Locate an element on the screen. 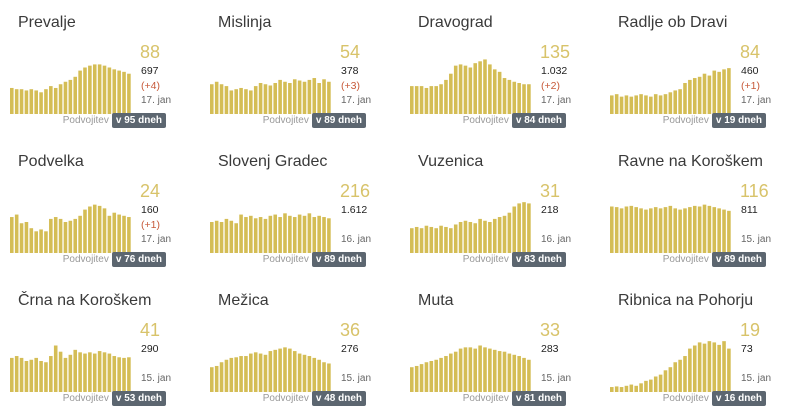  municipality-card: Muta 33 283 15. jan Podvojitev v 81 dneh is located at coordinates (501, 351).